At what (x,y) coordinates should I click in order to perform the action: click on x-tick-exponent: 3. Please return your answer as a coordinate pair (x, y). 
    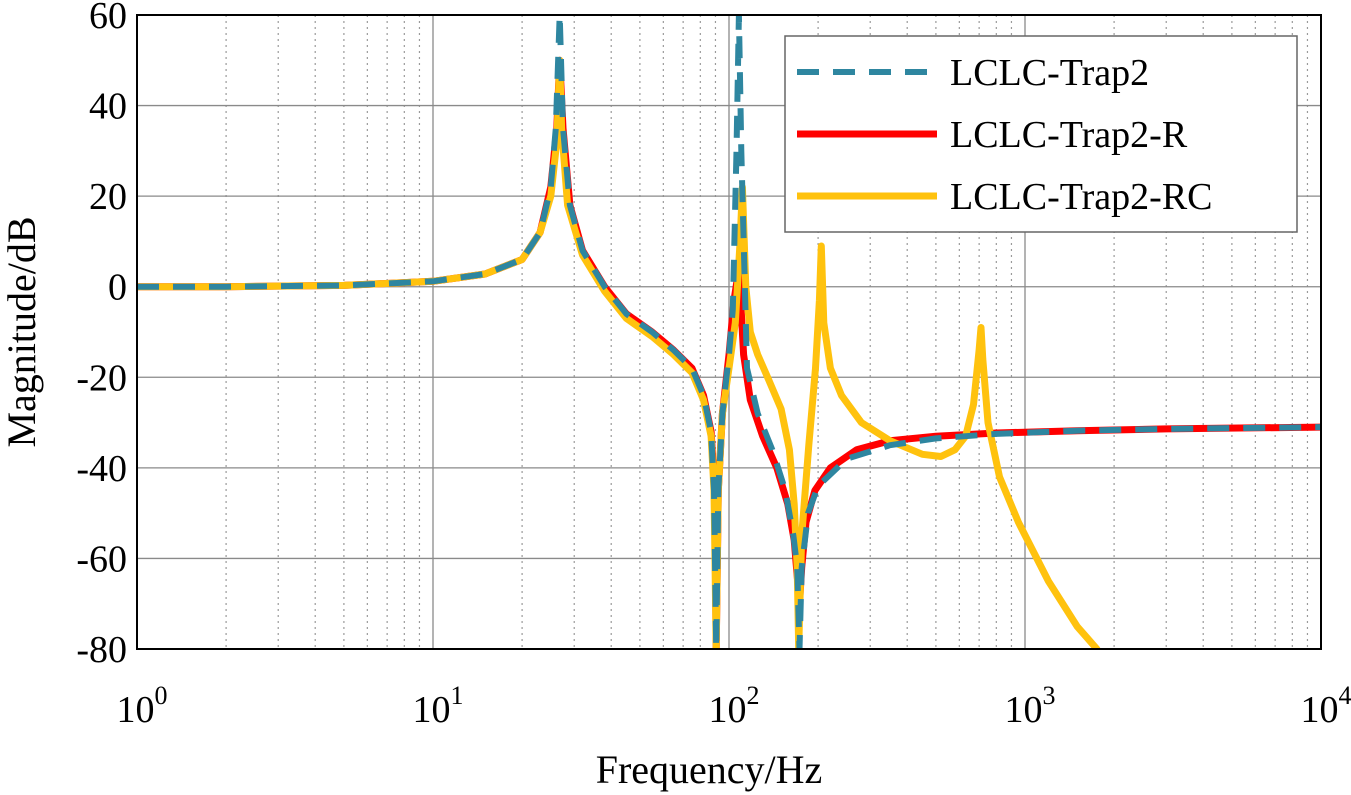
    Looking at the image, I should click on (1049, 695).